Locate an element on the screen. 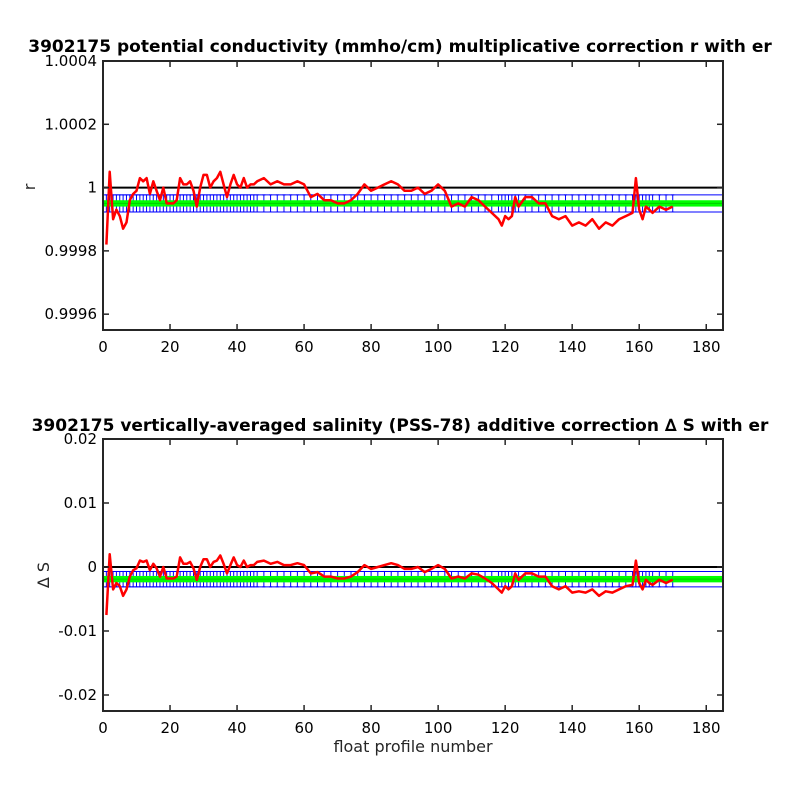  conductivity-x-tick-label: 140 is located at coordinates (572, 347).